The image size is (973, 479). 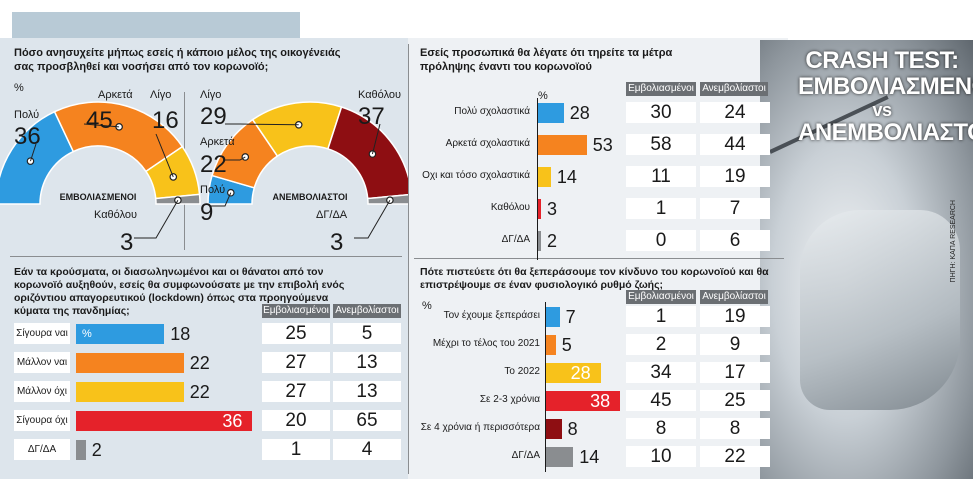 What do you see at coordinates (552, 241) in the screenshot?
I see `chart1-total-4: 2` at bounding box center [552, 241].